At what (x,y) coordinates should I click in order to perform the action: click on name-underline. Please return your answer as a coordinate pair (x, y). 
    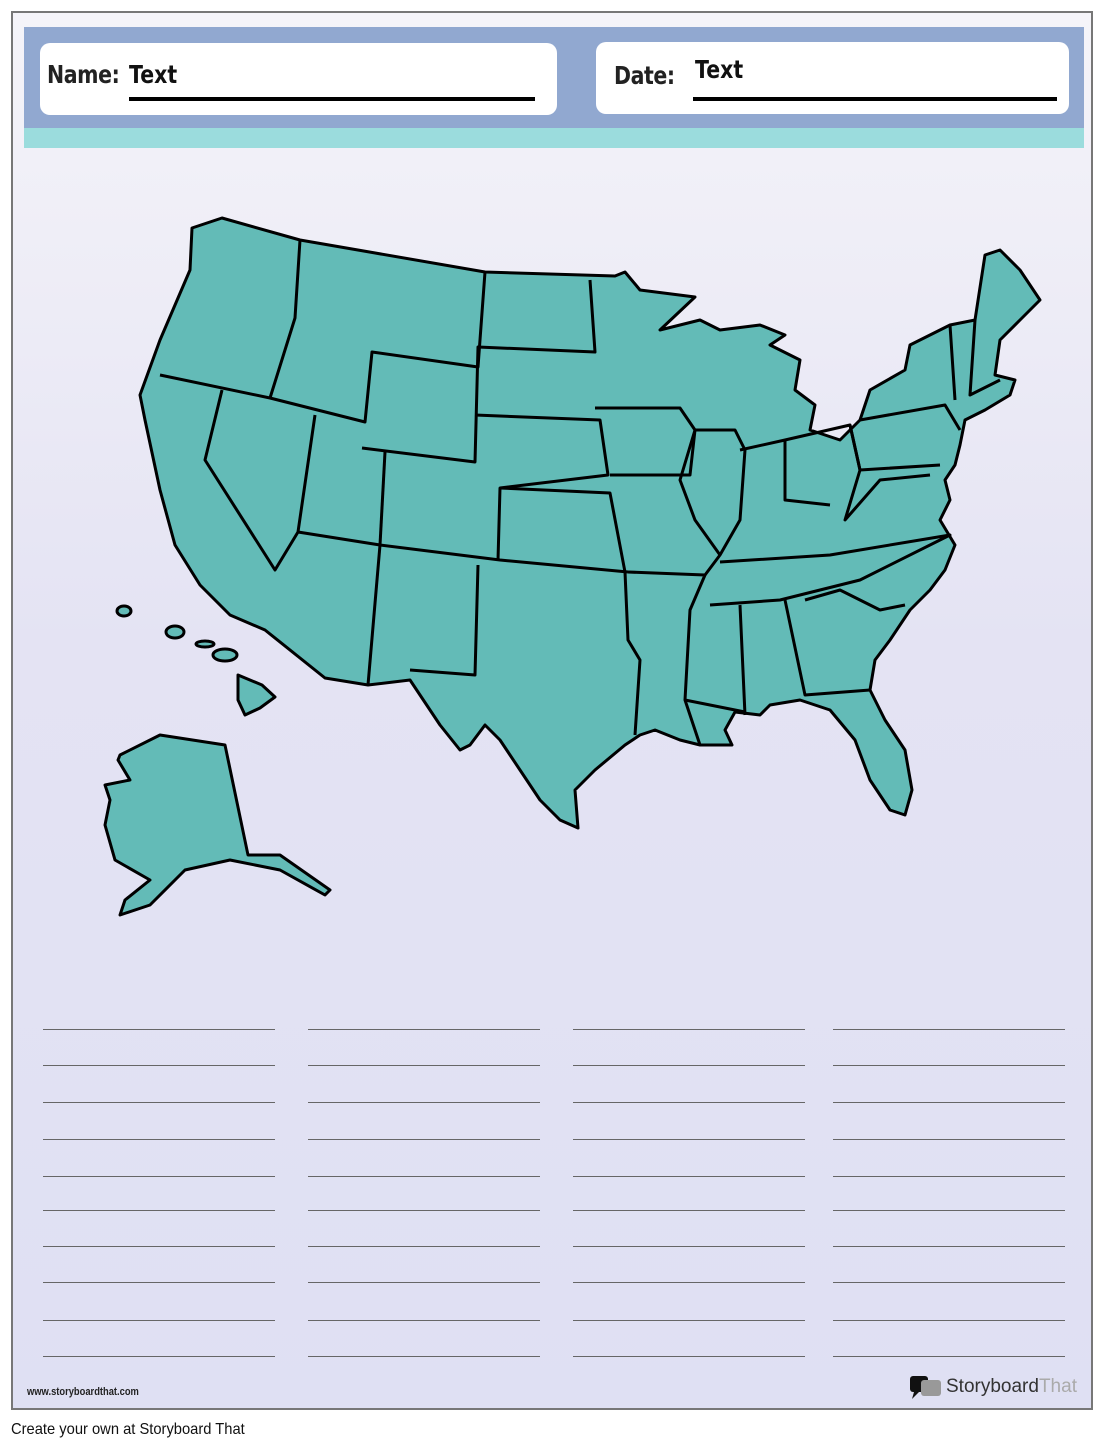
    Looking at the image, I should click on (332, 99).